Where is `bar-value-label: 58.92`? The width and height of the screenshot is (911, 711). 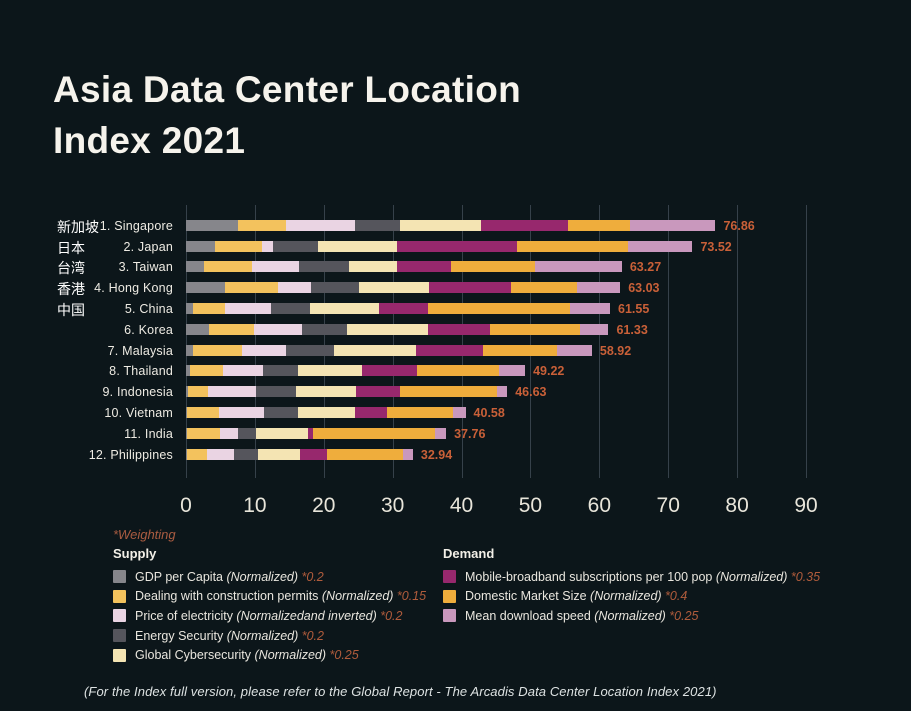 bar-value-label: 58.92 is located at coordinates (615, 350).